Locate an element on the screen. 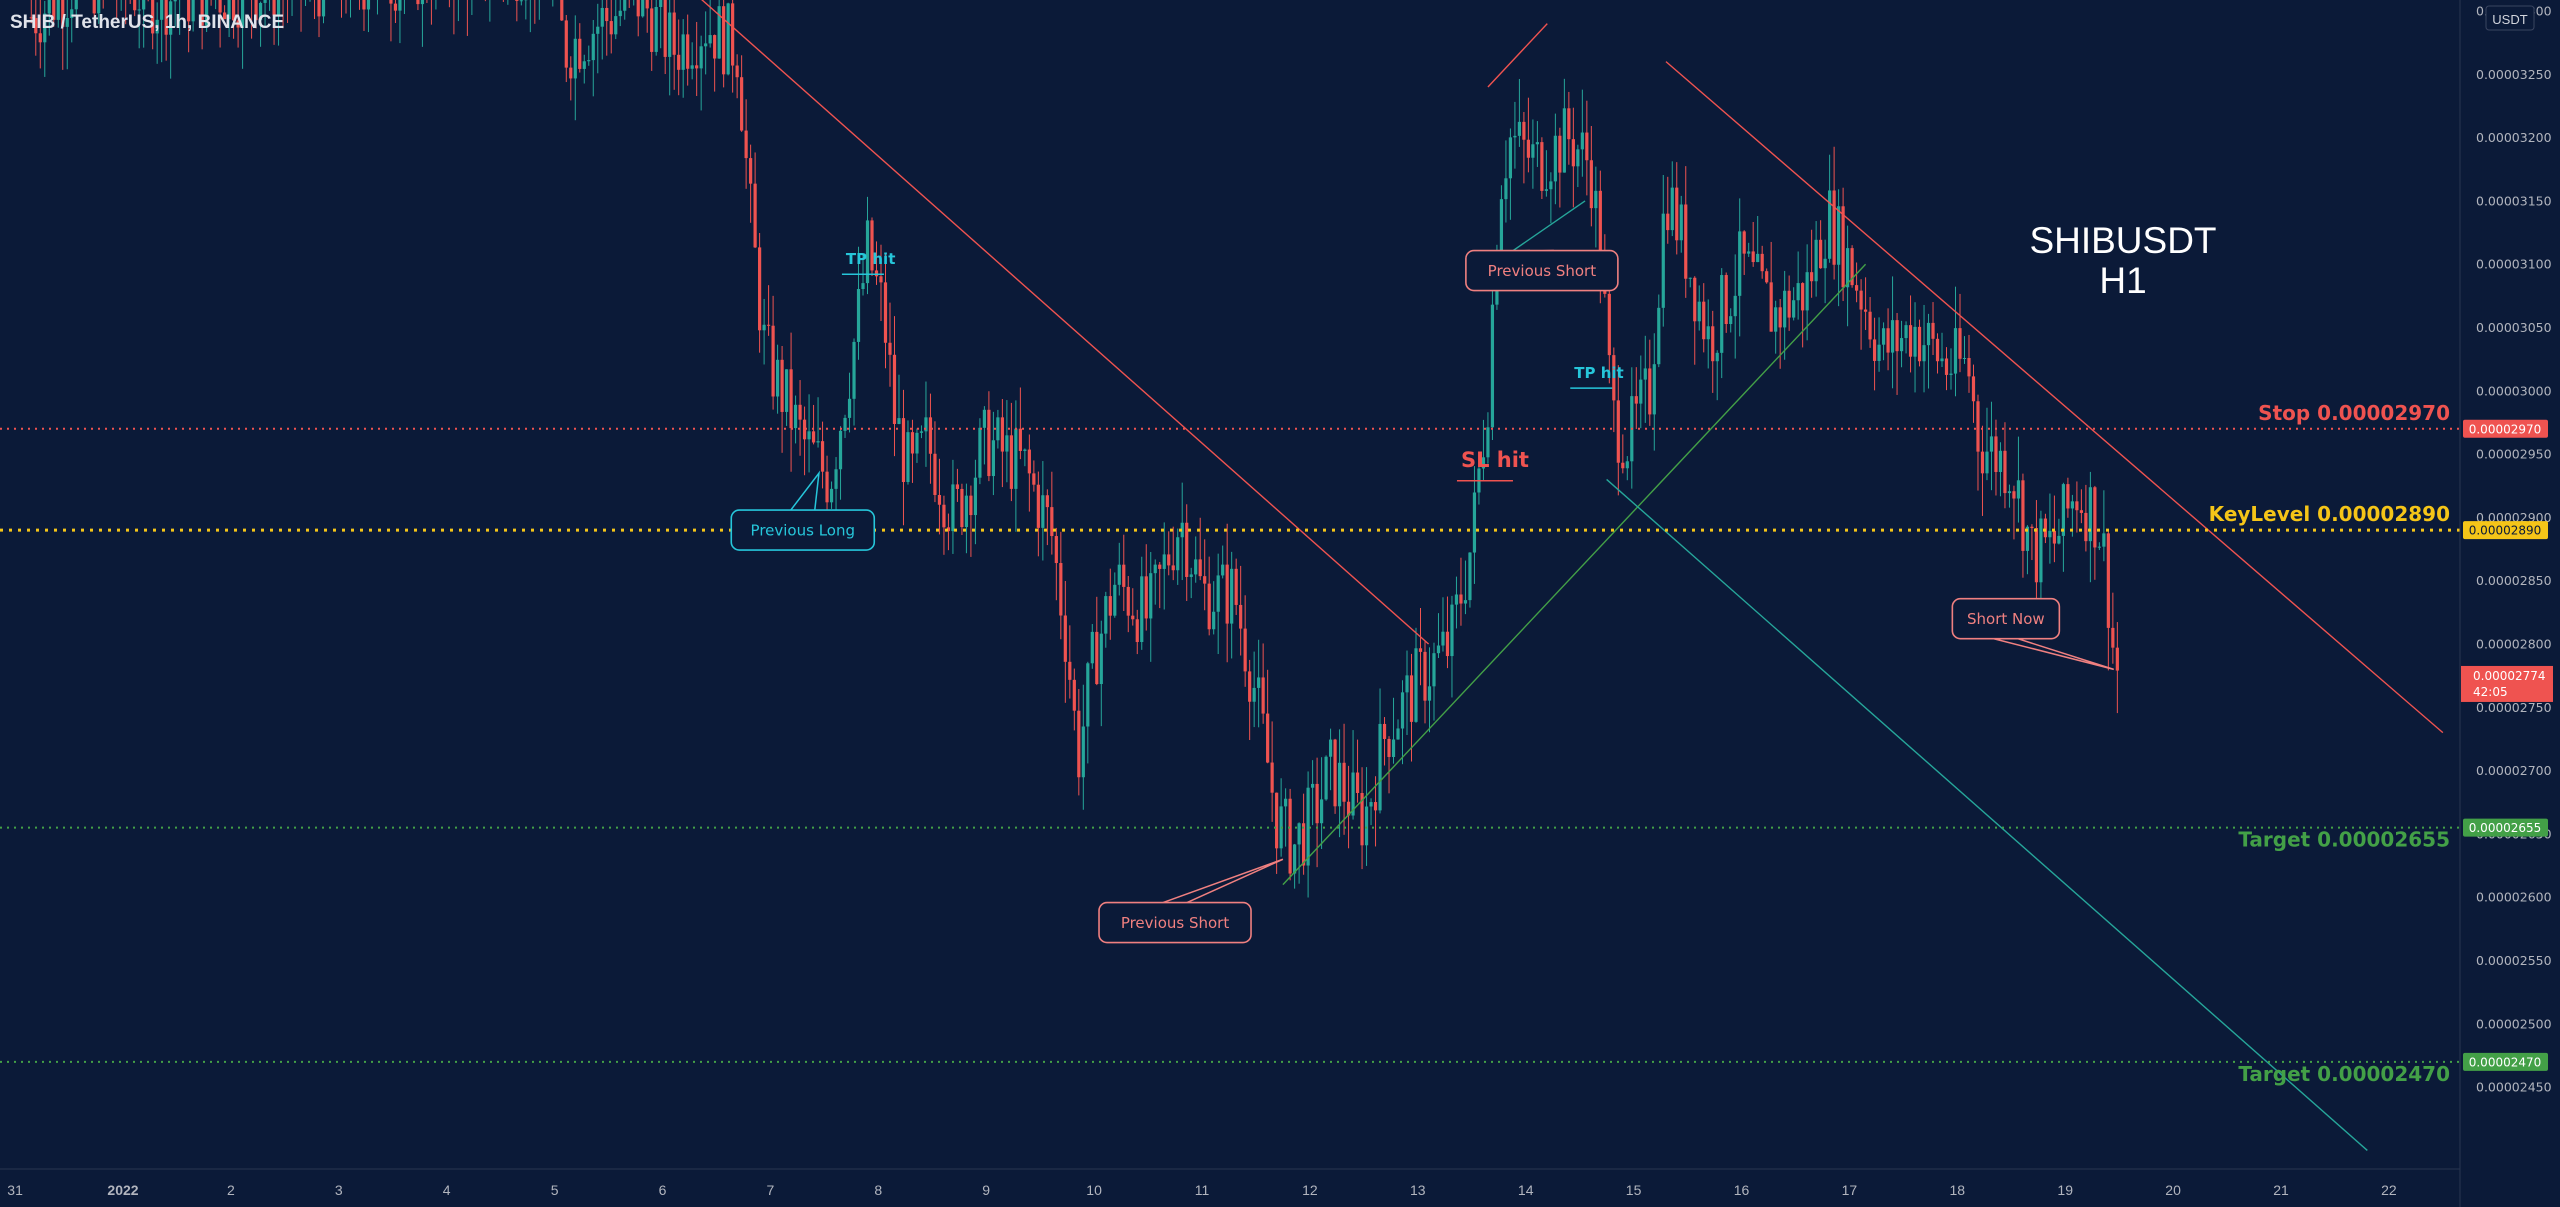 The image size is (2560, 1207). callout-previous-long: Previous Long is located at coordinates (803, 510).